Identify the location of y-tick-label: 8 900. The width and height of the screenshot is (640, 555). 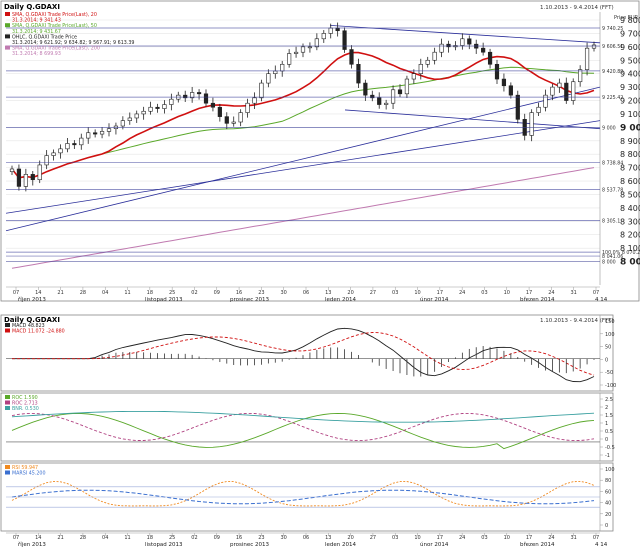
(630, 141).